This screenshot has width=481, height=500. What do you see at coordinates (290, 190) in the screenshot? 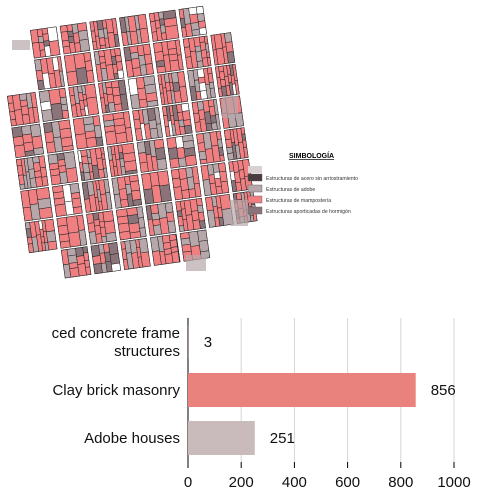
I see `legend-item-label: Estructuras de adobe` at bounding box center [290, 190].